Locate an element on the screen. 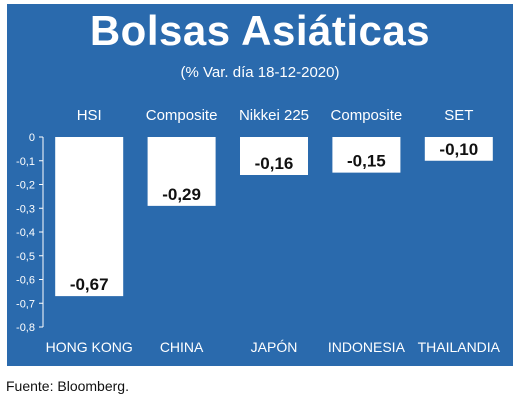  y-tick-label: -0,4 is located at coordinates (25, 233).